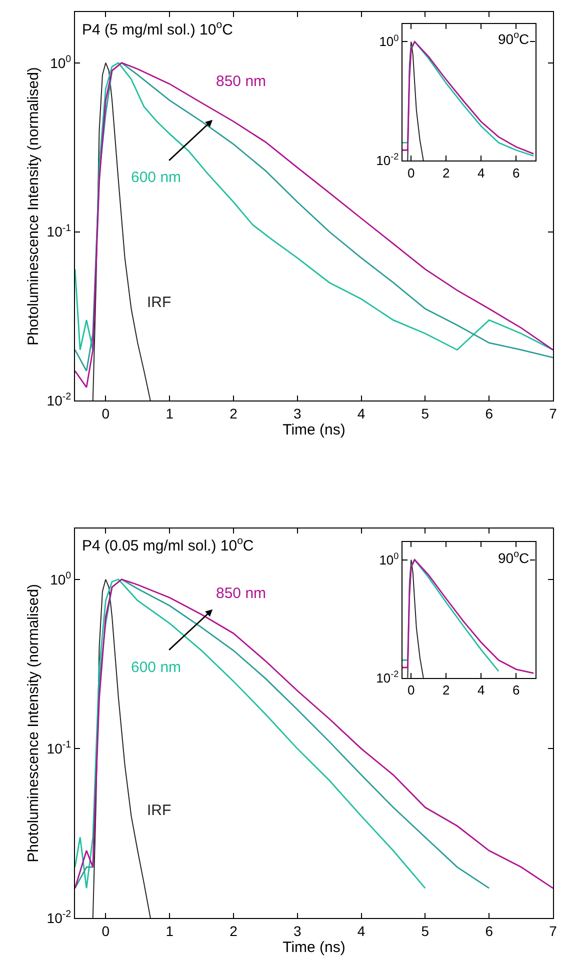 The image size is (563, 961). What do you see at coordinates (168, 544) in the screenshot?
I see `text: P4 (0.05 mg/ml sol.) 10$^{o}$C` at bounding box center [168, 544].